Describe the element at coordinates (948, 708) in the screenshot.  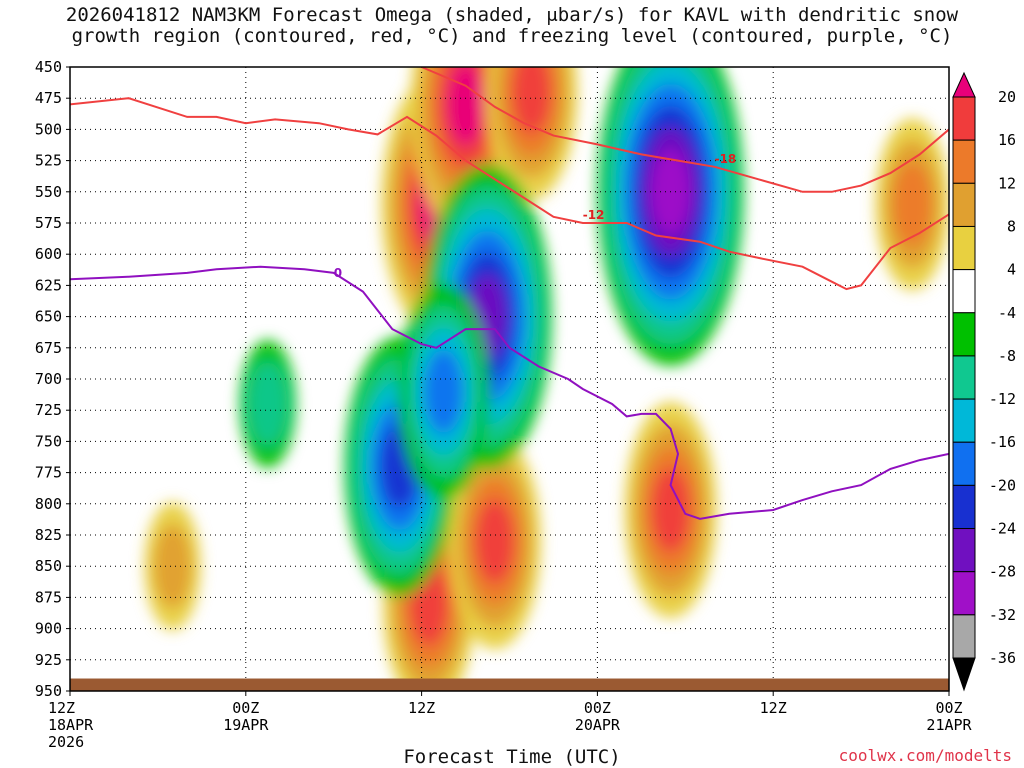
I see `x-tick-label-5-0: 00Z` at that location.